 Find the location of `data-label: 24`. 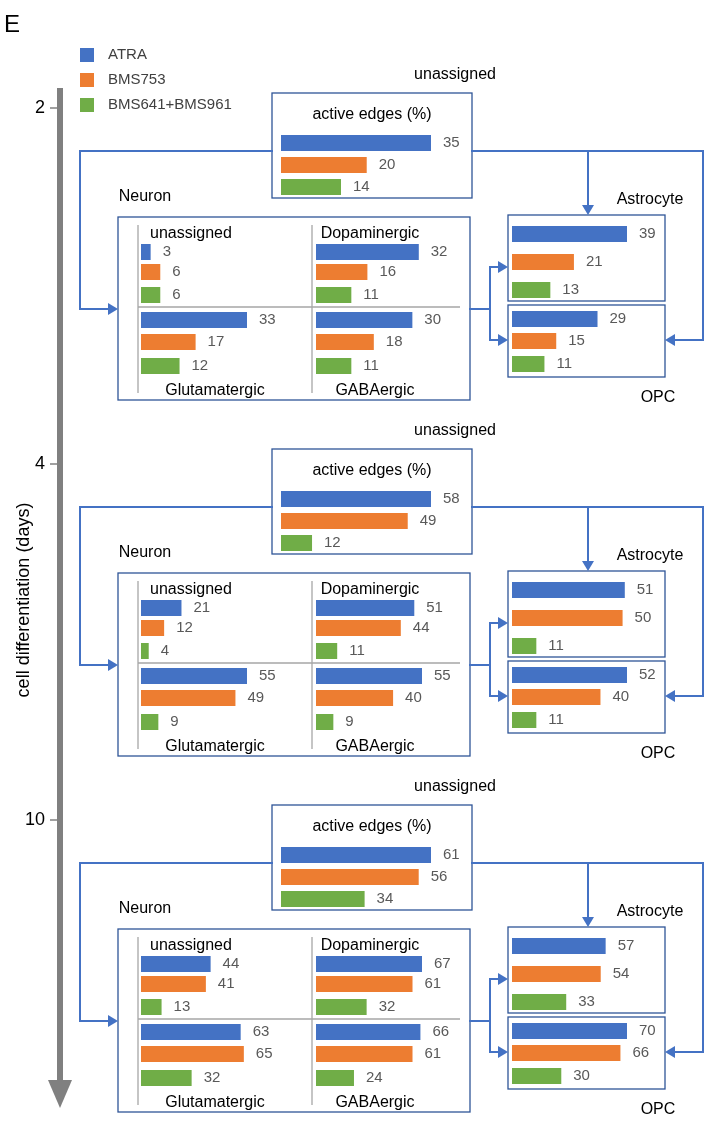

data-label: 24 is located at coordinates (374, 1076).